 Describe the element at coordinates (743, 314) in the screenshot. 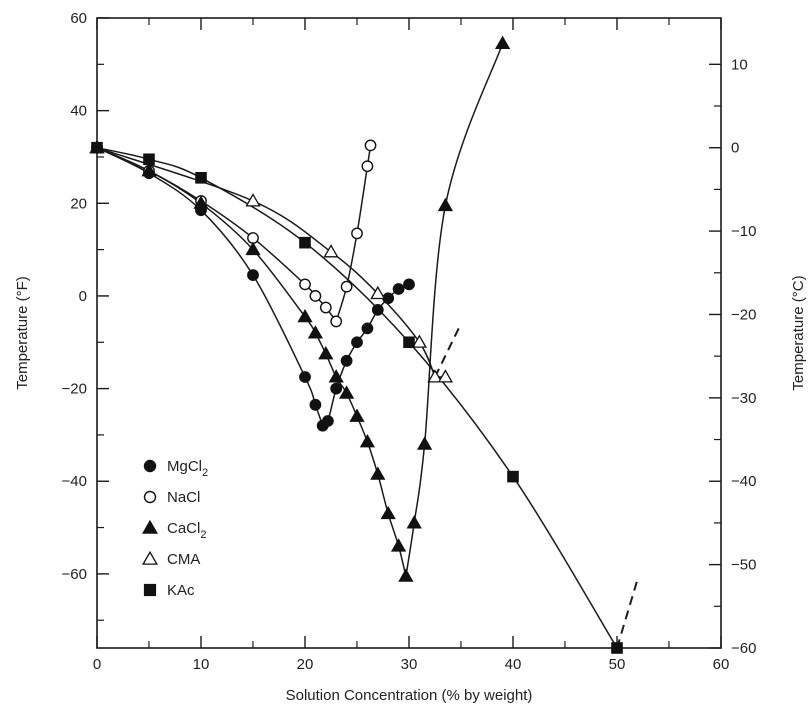

I see `y-right-tick-label: −20` at that location.